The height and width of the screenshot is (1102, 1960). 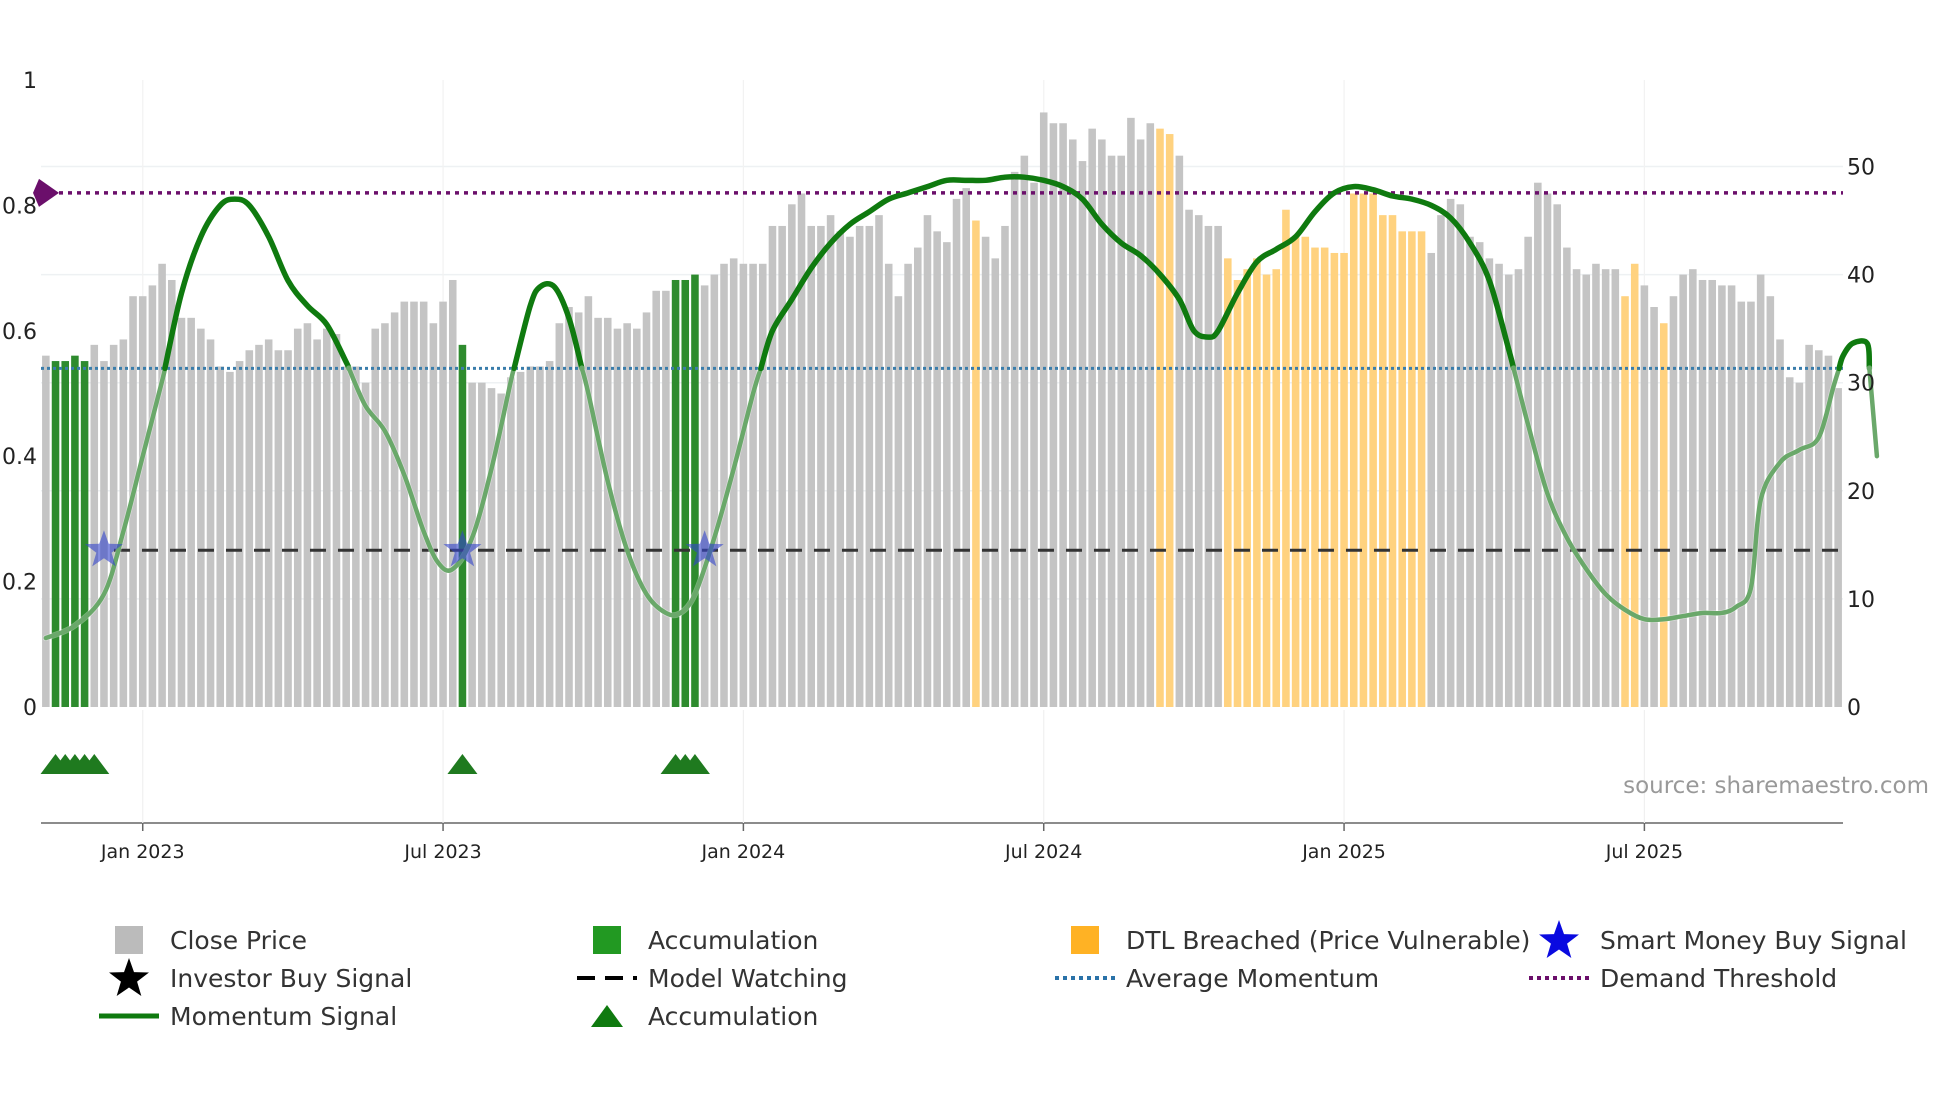 What do you see at coordinates (1252, 978) in the screenshot?
I see `legend-label: Average Momentum` at bounding box center [1252, 978].